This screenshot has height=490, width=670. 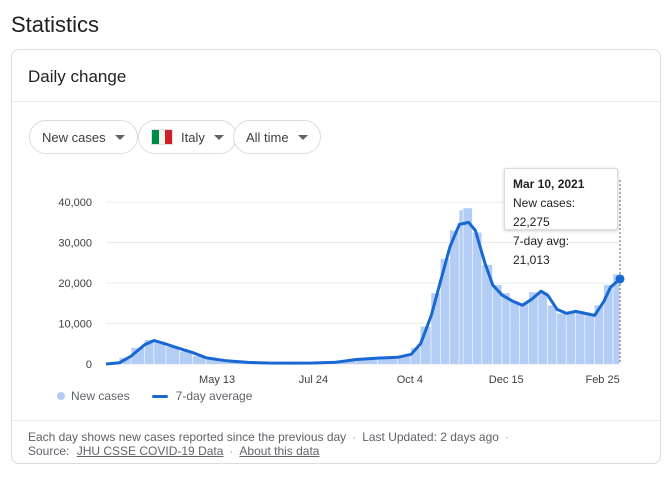 I want to click on about-data-link: About this data, so click(x=279, y=451).